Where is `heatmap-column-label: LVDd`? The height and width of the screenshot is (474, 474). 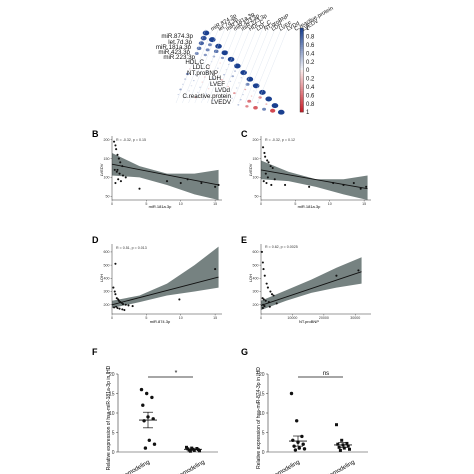
heatmap-column-label: LVDd is located at coordinates (293, 27).